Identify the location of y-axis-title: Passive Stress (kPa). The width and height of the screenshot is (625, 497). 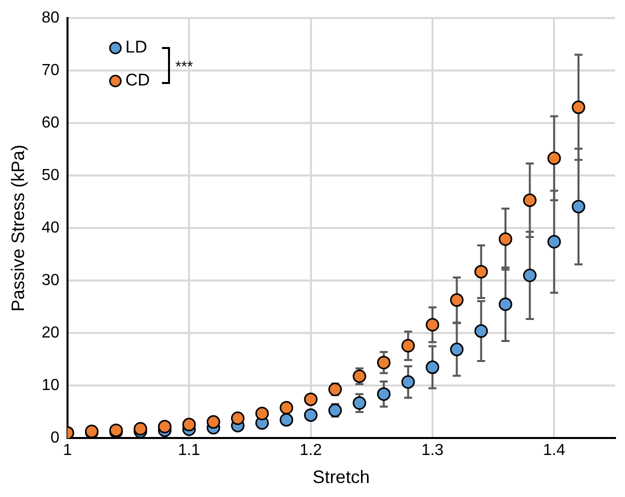
(18, 228).